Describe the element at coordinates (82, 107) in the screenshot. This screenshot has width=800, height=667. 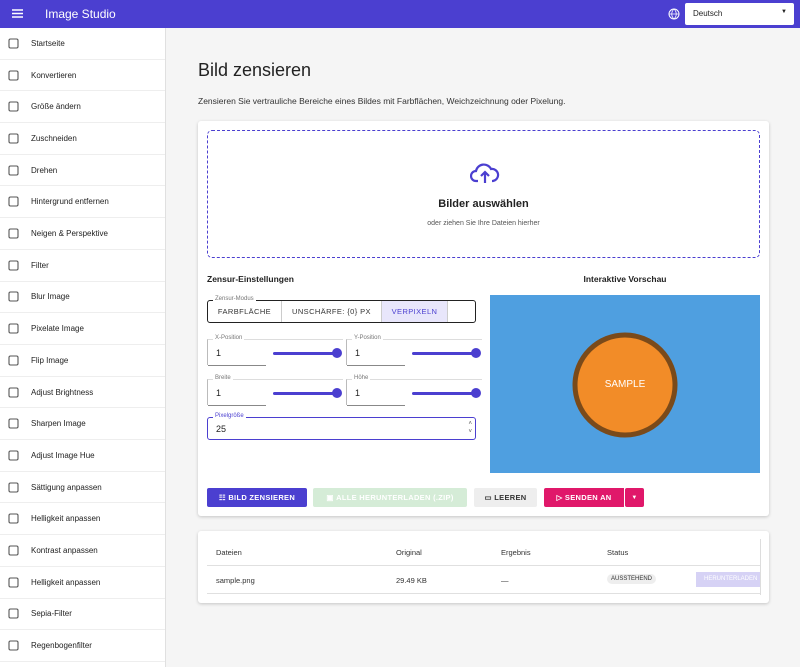
I see `nav-item: Größe ändern` at that location.